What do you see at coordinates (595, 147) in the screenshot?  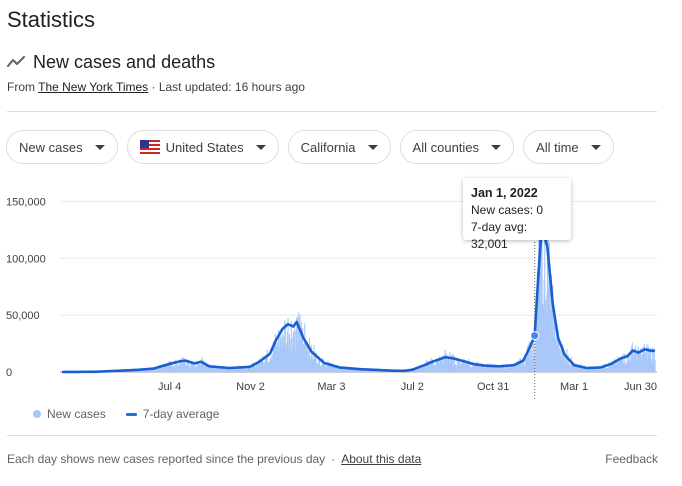 I see `caret-down-icon` at bounding box center [595, 147].